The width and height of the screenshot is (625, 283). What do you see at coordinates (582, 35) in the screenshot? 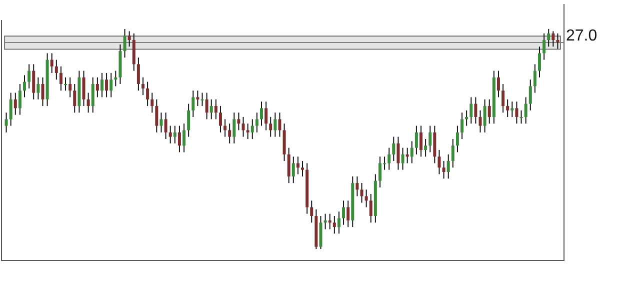
I see `text: 27.0` at bounding box center [582, 35].